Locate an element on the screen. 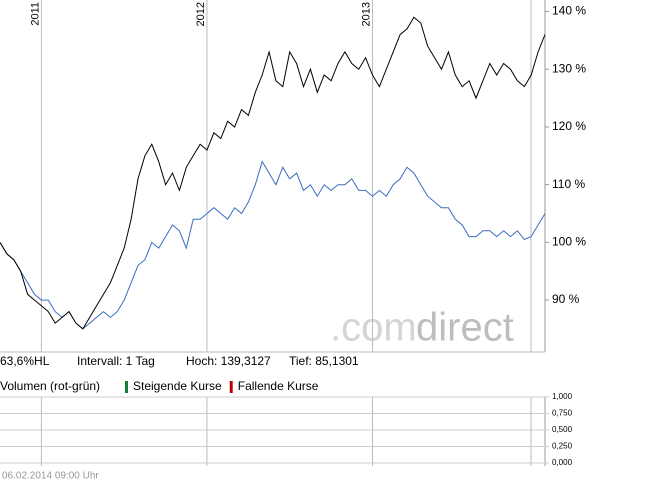 This screenshot has width=645, height=483. y-tick-label: 0,250 is located at coordinates (562, 446).